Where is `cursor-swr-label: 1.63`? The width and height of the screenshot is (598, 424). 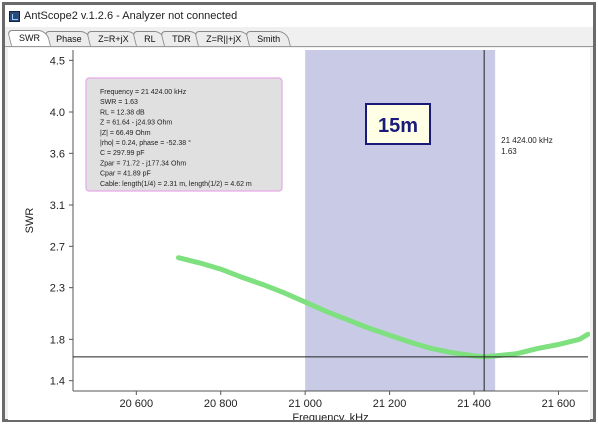 cursor-swr-label: 1.63 is located at coordinates (509, 151).